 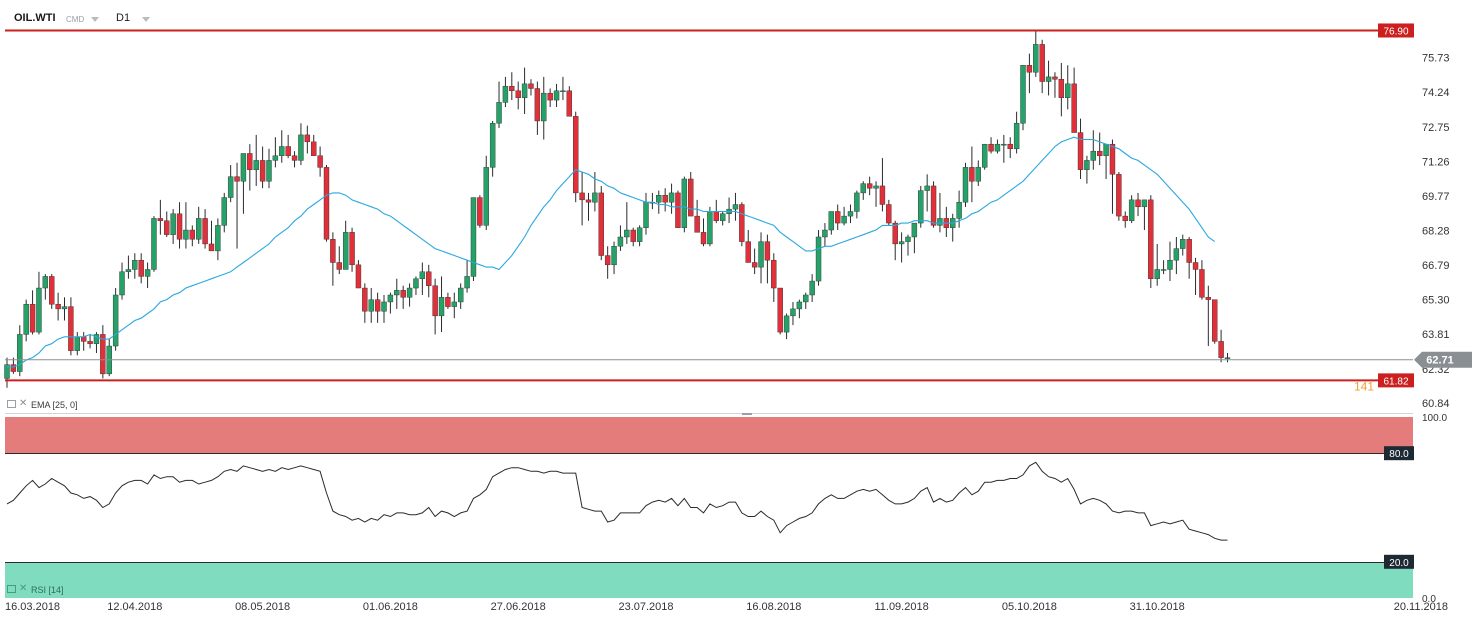 What do you see at coordinates (645, 607) in the screenshot?
I see `time-tick-label: 23.07.2018` at bounding box center [645, 607].